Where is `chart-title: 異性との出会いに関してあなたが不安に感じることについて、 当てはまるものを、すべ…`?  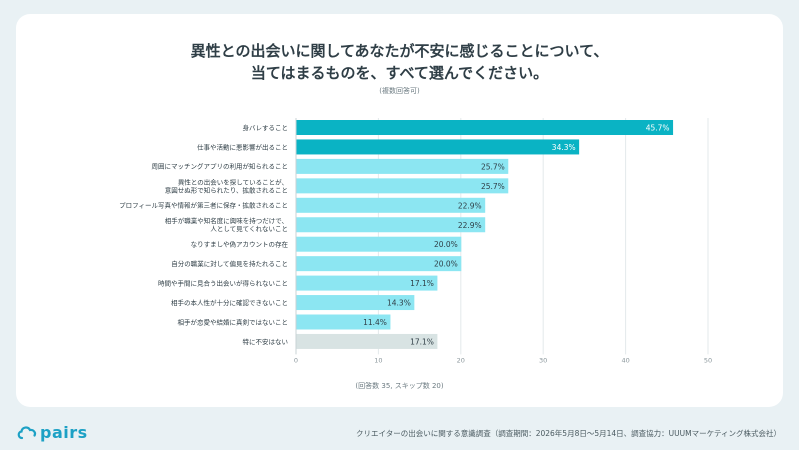 chart-title: 異性との出会いに関してあなたが不安に感じることについて、 当てはまるものを、すべ… is located at coordinates (399, 62).